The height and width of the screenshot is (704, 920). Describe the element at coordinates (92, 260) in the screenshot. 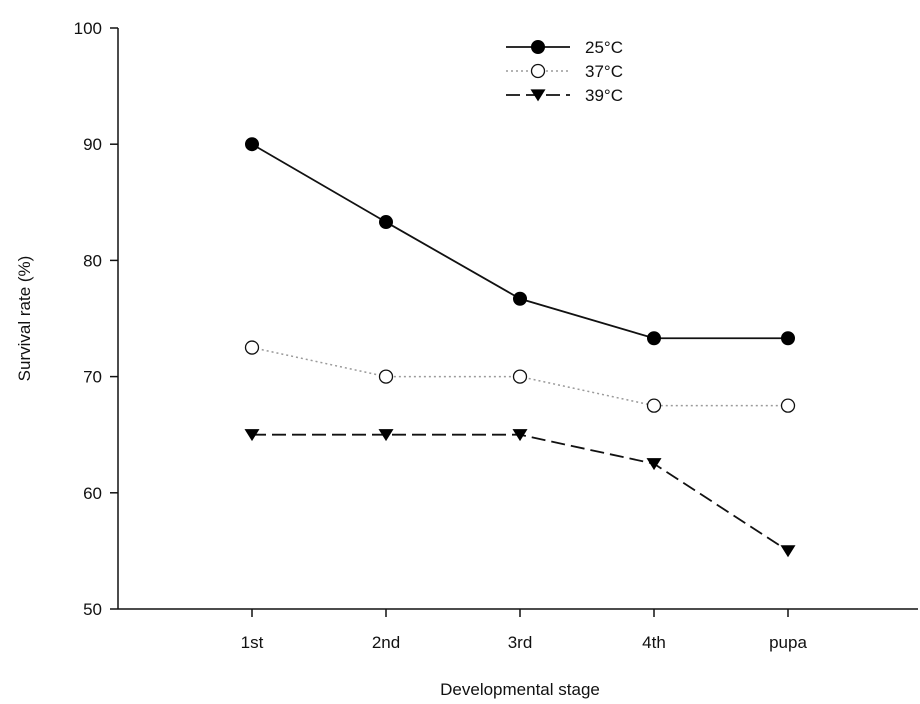

I see `y-tick-label: 80` at that location.